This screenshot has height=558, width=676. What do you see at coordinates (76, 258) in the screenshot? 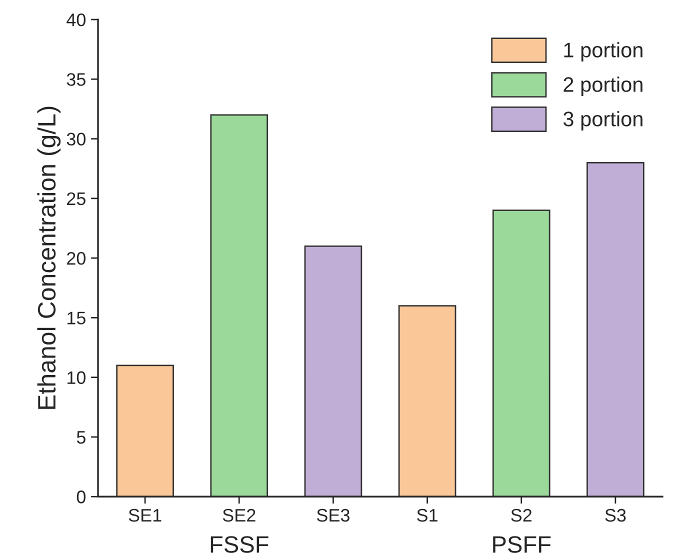
I see `y-tick-label: 20` at bounding box center [76, 258].